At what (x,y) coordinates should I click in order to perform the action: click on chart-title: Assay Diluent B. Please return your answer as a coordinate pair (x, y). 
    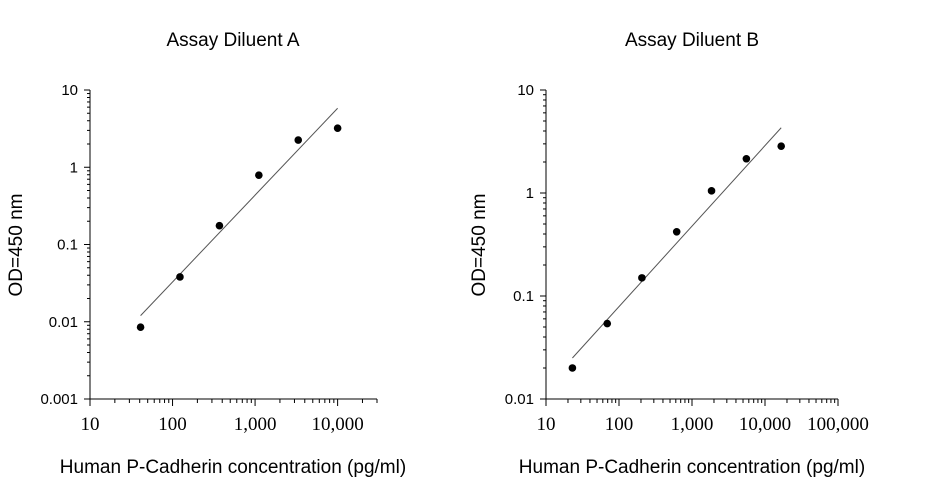
    Looking at the image, I should click on (692, 40).